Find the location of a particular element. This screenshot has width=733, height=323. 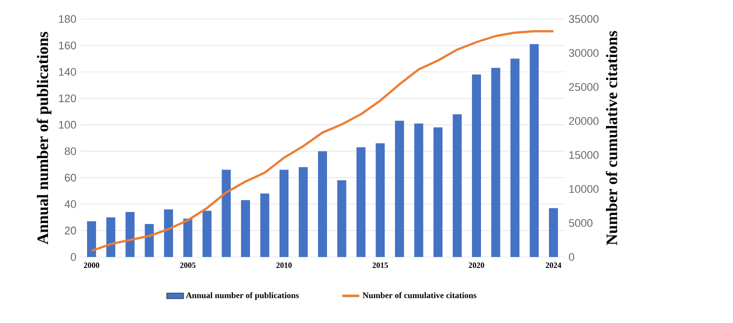

legend-label: Number of cumulative citations is located at coordinates (419, 295).